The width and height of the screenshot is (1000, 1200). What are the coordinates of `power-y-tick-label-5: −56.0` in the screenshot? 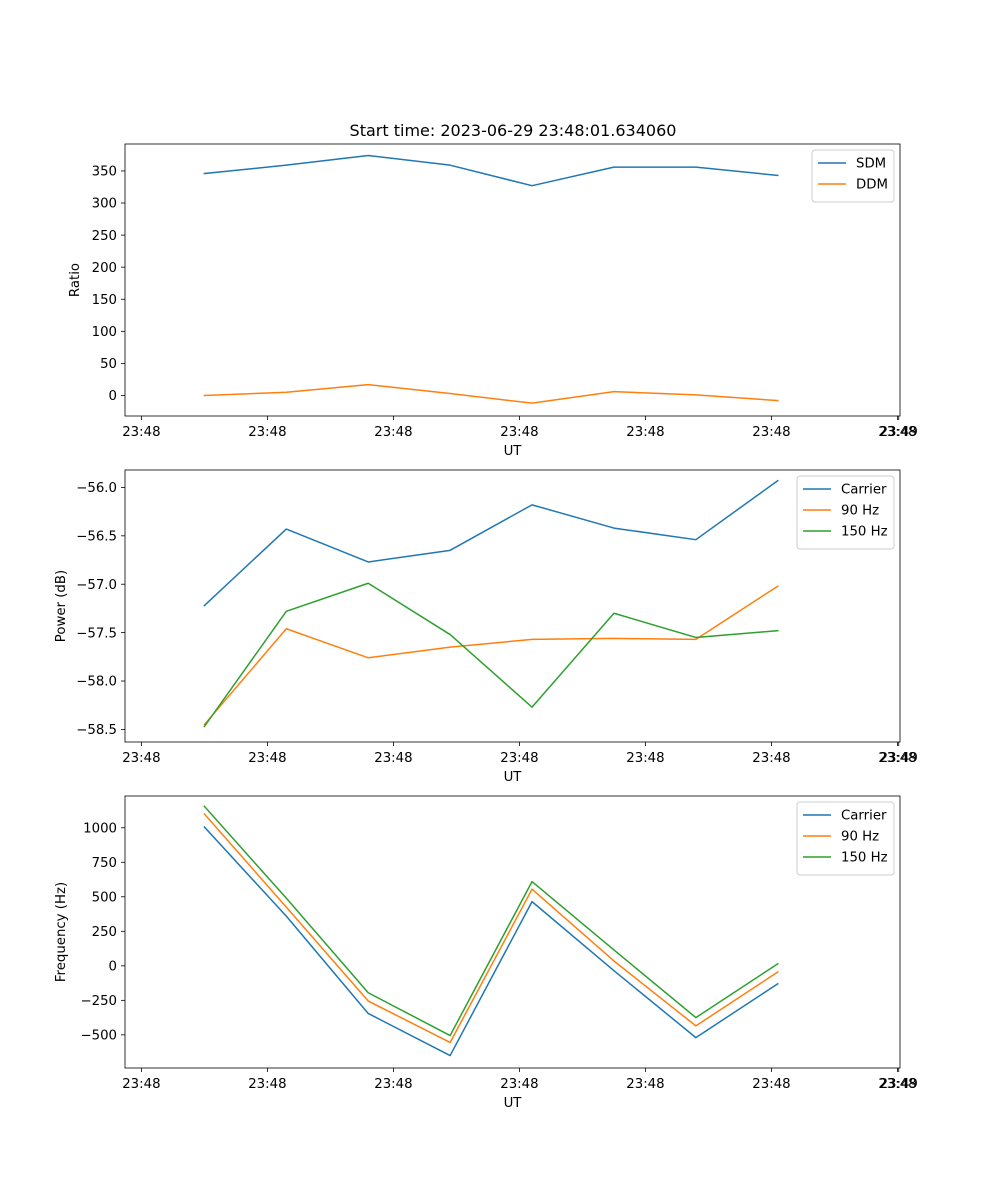 It's located at (96, 488).